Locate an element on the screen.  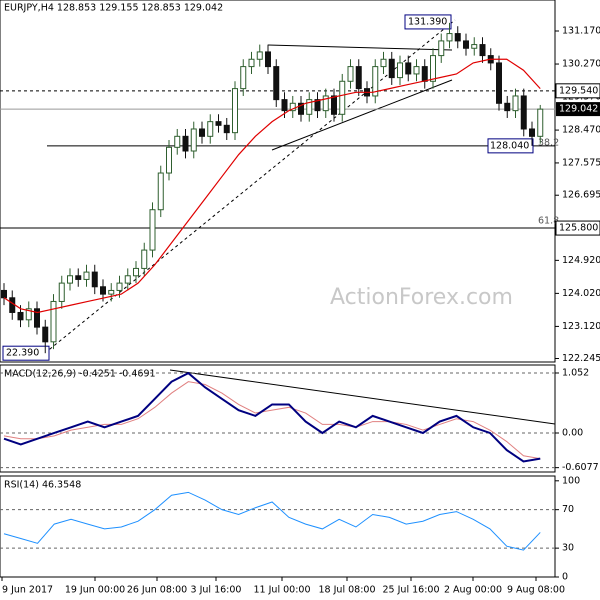
y-tick-label: 30 is located at coordinates (568, 548).